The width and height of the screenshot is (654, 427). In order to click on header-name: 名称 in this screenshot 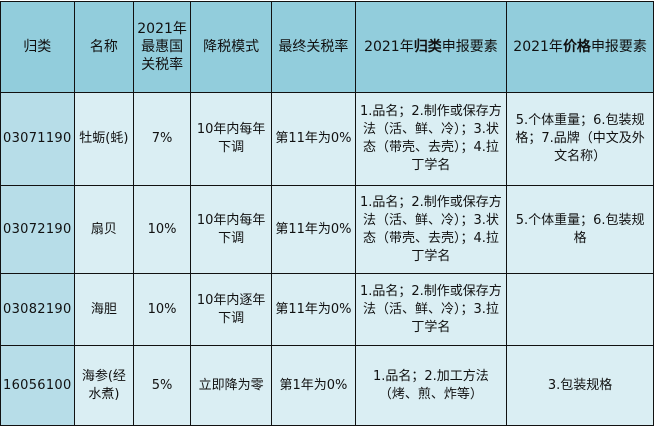, I will do `click(104, 47)`.